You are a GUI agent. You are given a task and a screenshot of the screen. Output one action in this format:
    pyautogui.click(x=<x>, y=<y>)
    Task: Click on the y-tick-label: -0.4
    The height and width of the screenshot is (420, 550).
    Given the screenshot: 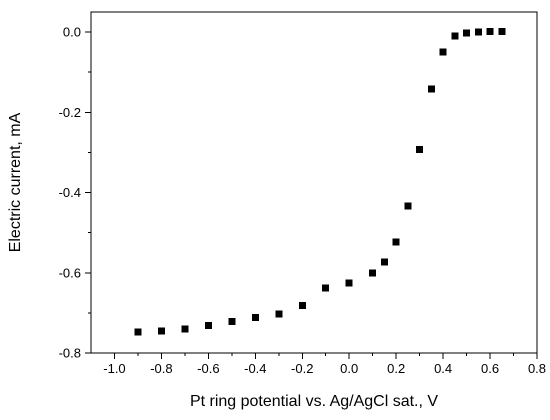 What is the action you would take?
    pyautogui.click(x=70, y=192)
    